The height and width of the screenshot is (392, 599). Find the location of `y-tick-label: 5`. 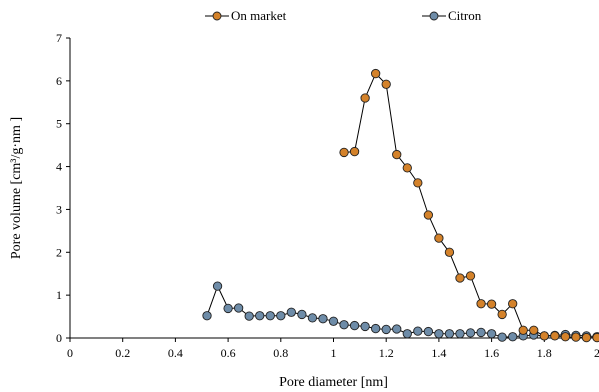

y-tick-label: 5 is located at coordinates (59, 124).